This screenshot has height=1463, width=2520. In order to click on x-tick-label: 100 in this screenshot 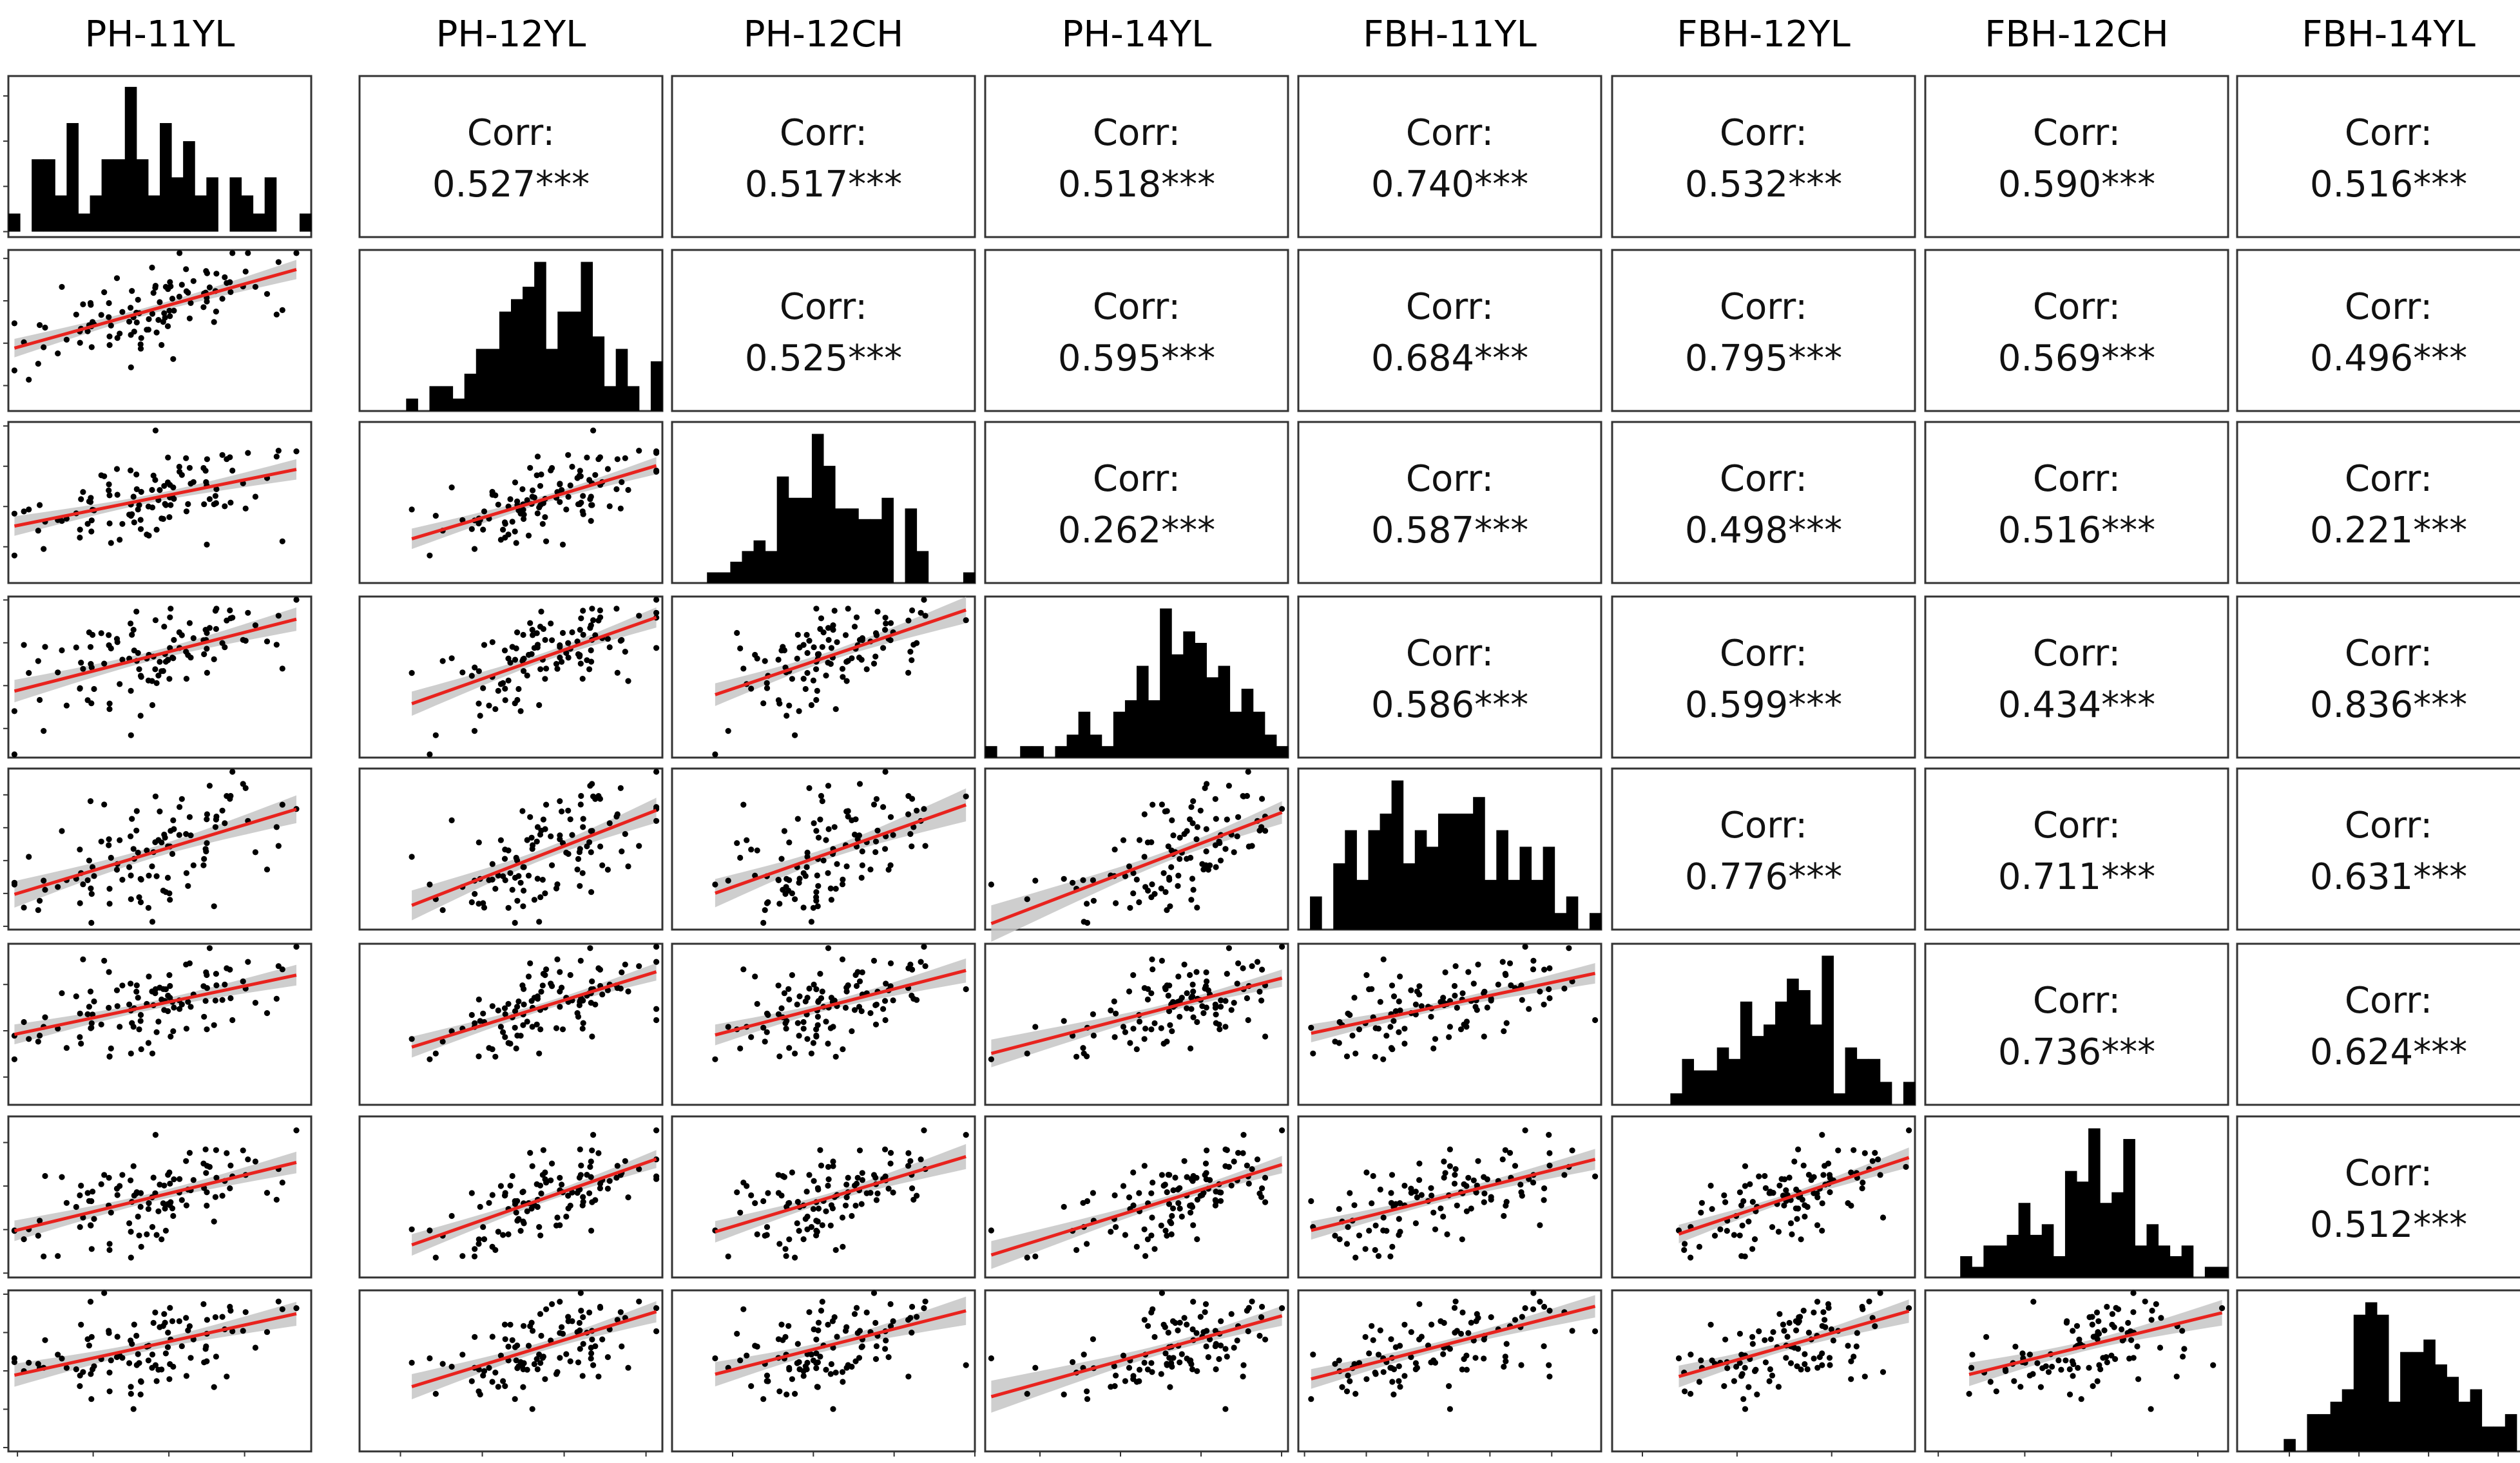, I will do `click(1552, 1462)`.